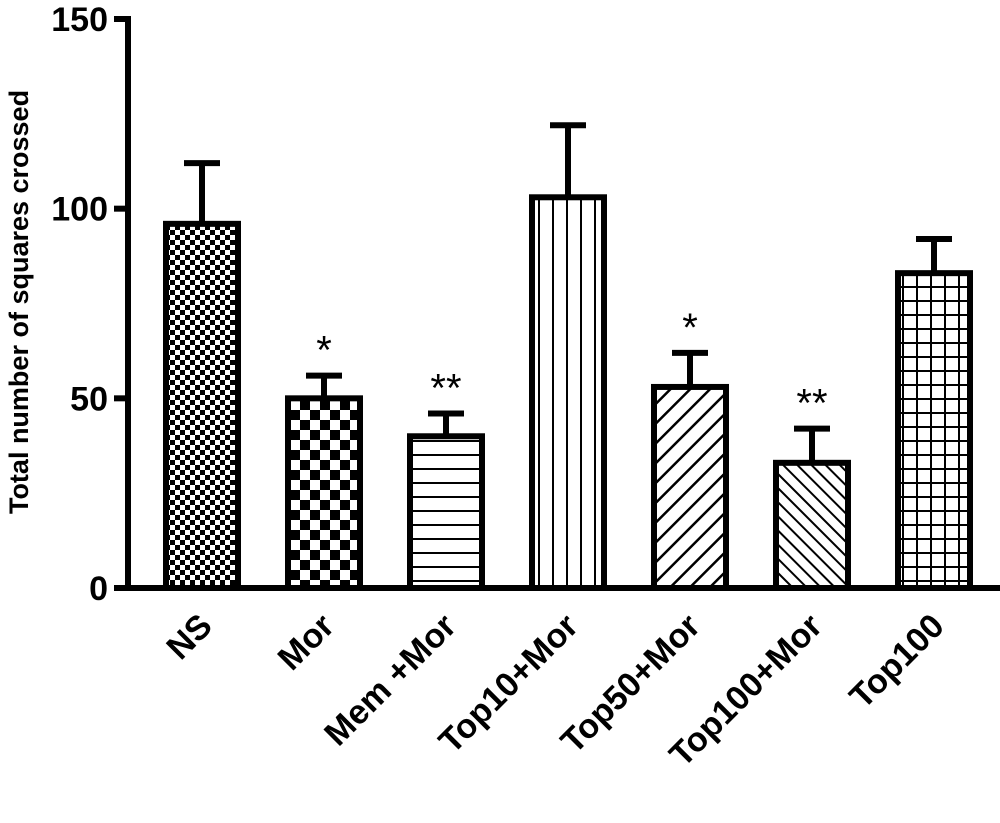 The height and width of the screenshot is (823, 1000). I want to click on x-tick-label: Top100, so click(896, 661).